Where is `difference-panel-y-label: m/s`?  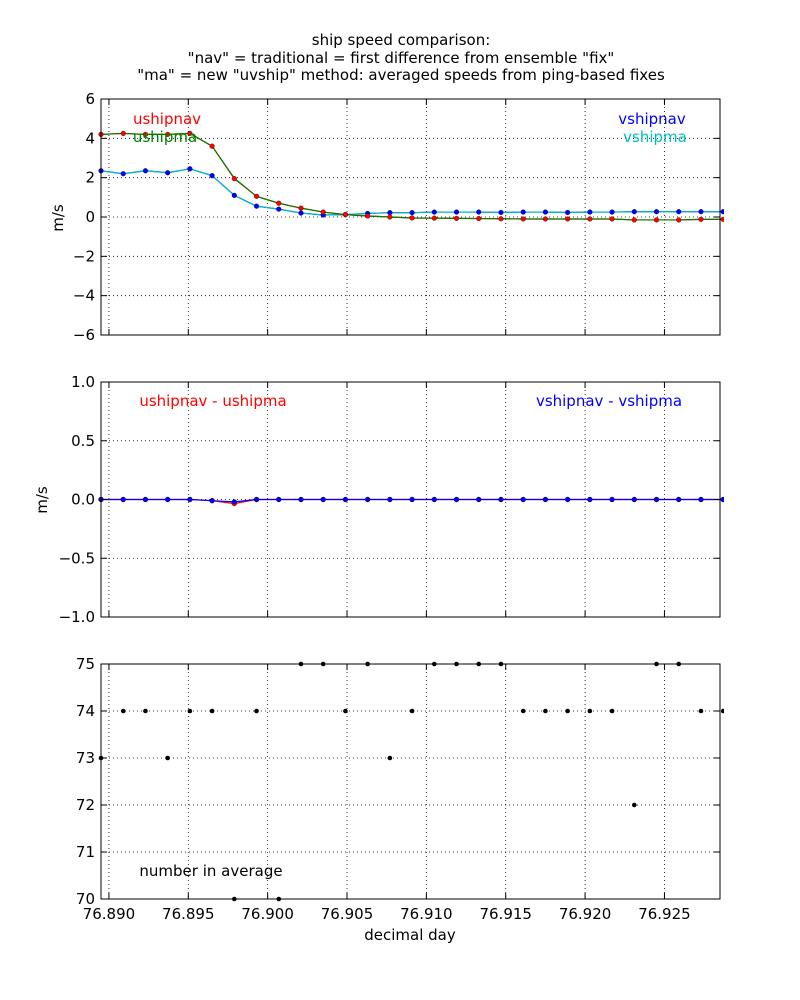 difference-panel-y-label: m/s is located at coordinates (42, 500).